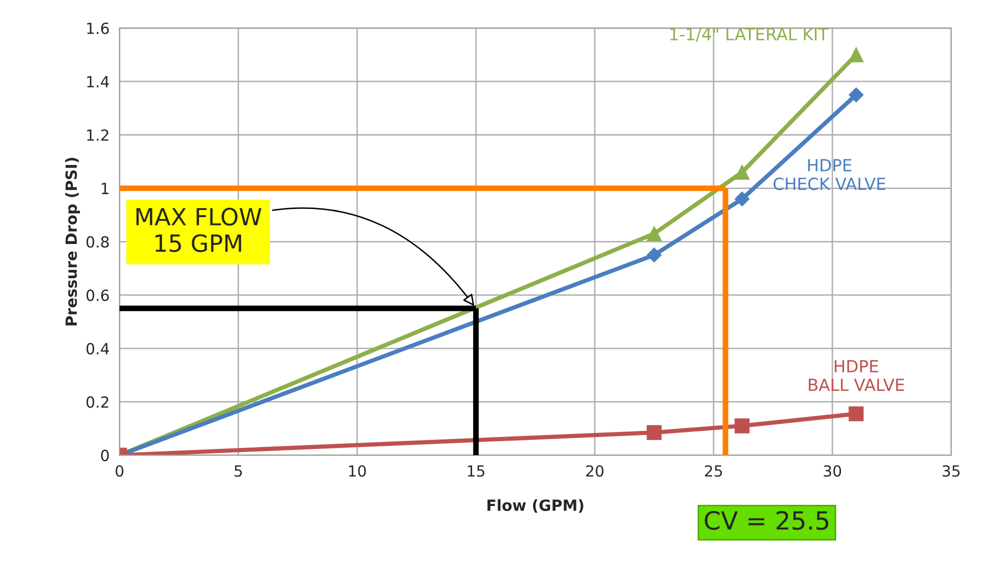 Image resolution: width=996 pixels, height=562 pixels. I want to click on x-tick-label: 10, so click(357, 471).